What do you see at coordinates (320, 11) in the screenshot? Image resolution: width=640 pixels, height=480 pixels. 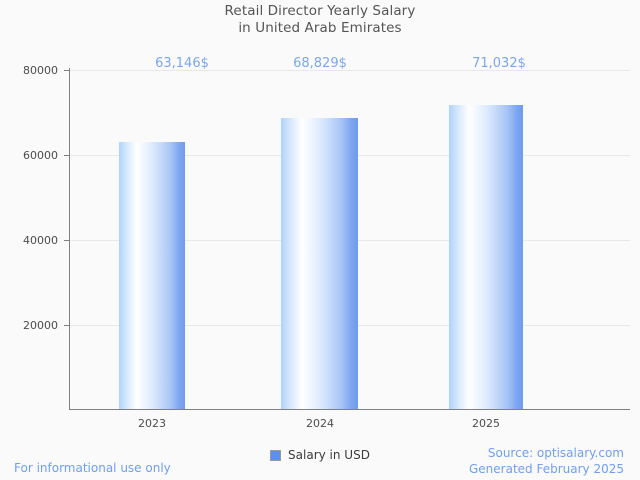 I see `chart-title-line-1: Retail Director Yearly Salary` at bounding box center [320, 11].